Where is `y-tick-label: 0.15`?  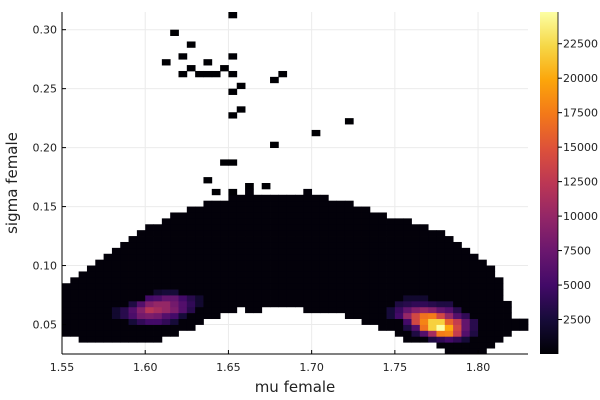 y-tick-label: 0.15 is located at coordinates (45, 207).